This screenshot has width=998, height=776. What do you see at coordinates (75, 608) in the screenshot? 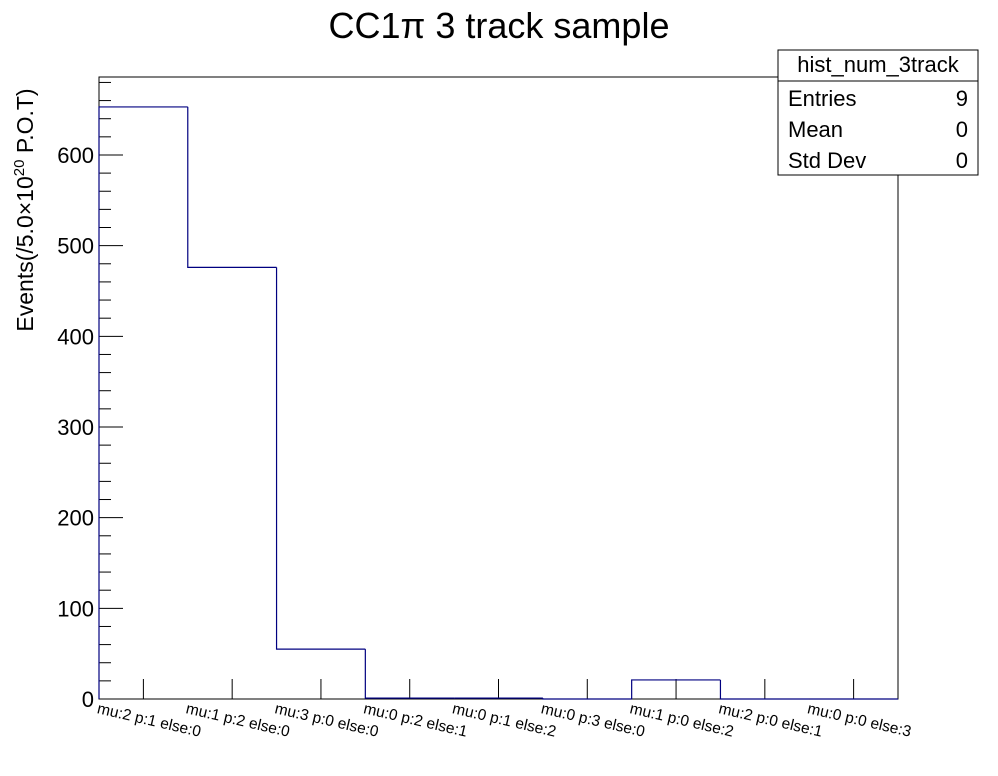
I see `y-tick-label: 100` at bounding box center [75, 608].